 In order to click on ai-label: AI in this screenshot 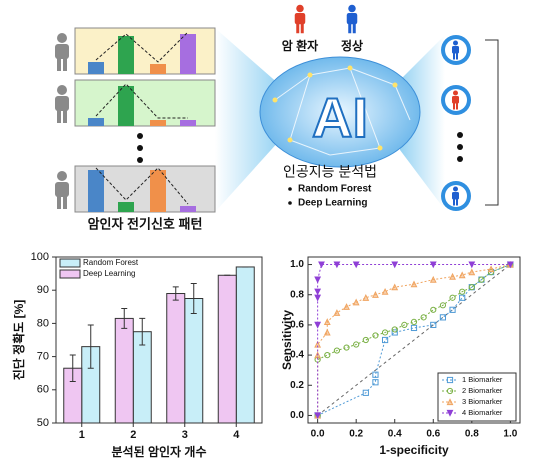, I will do `click(340, 117)`.